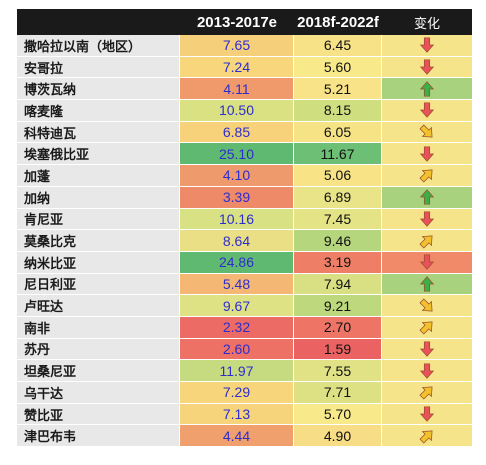 This screenshot has width=486, height=465. I want to click on value-2013-2017: 25.10, so click(237, 154).